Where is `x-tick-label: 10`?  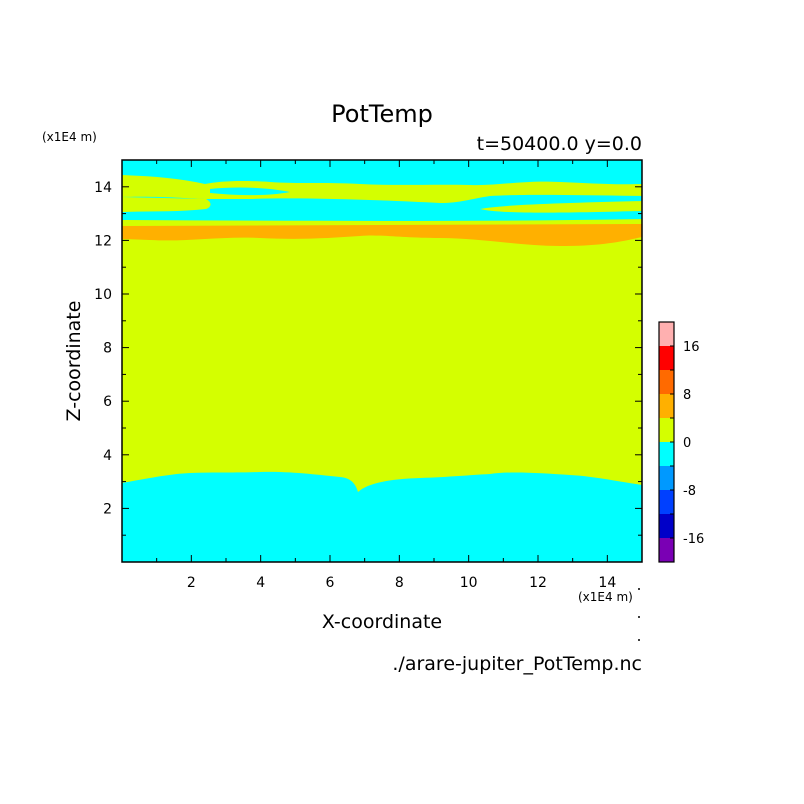
x-tick-label: 10 is located at coordinates (469, 583).